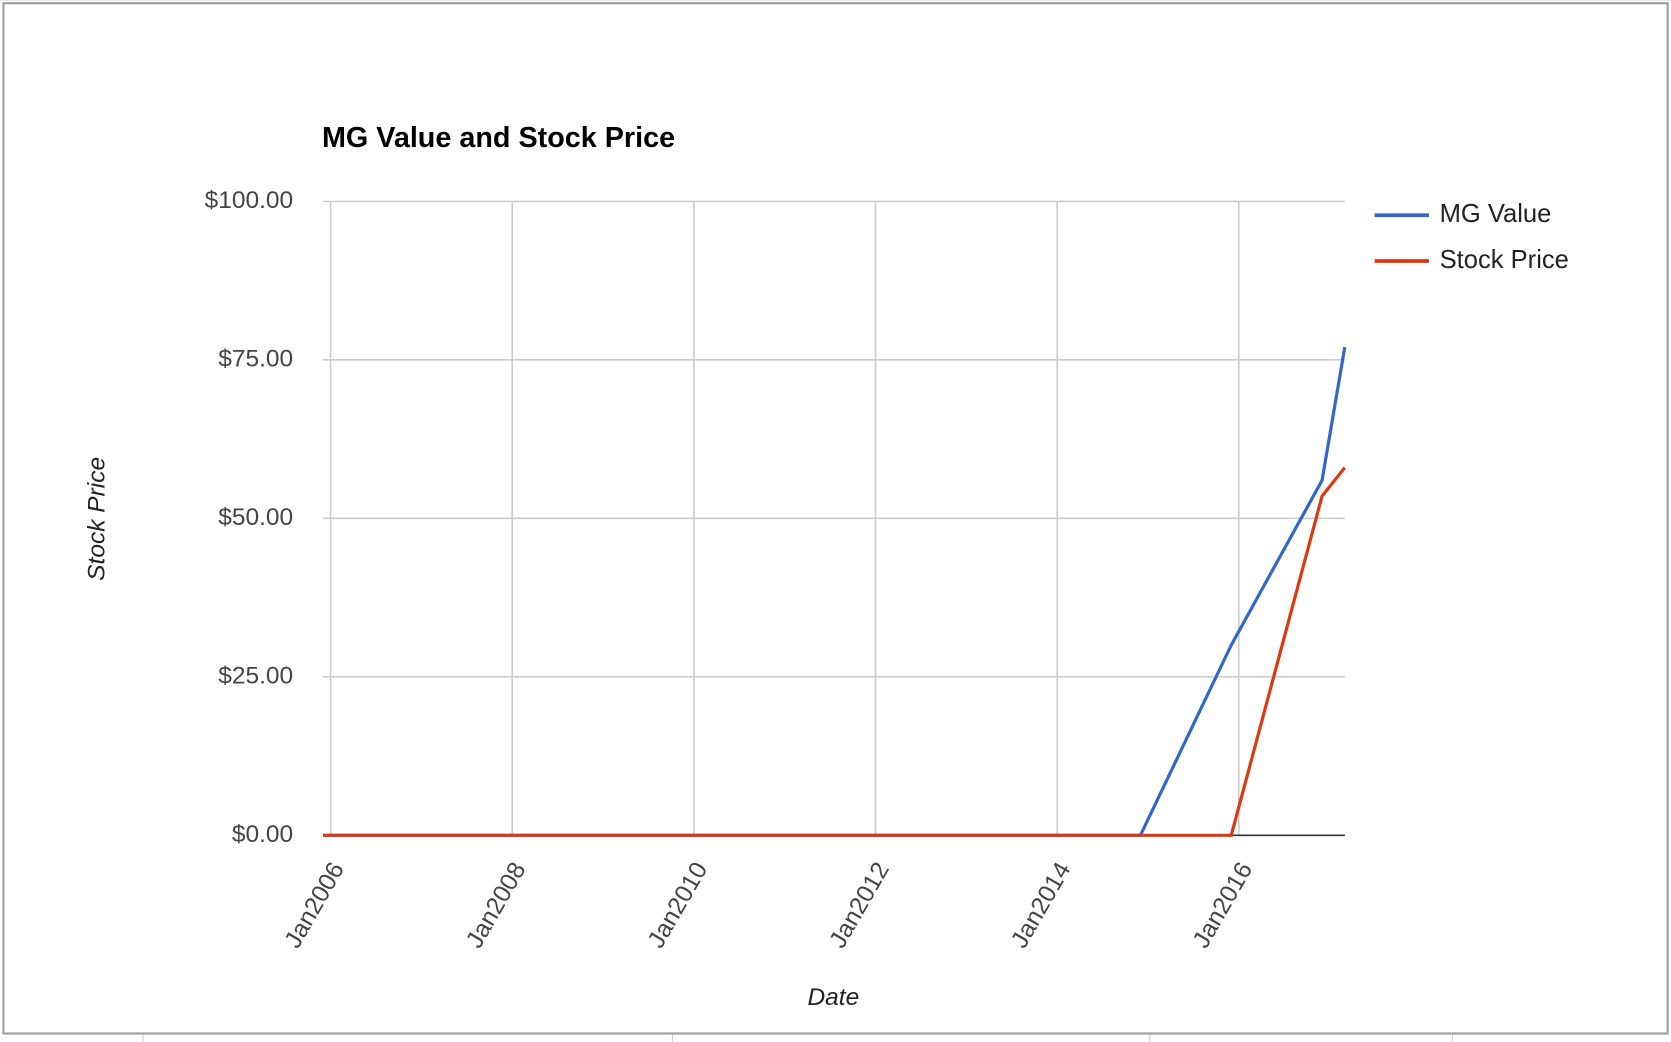  I want to click on y-tick-label: $25.00, so click(255, 675).